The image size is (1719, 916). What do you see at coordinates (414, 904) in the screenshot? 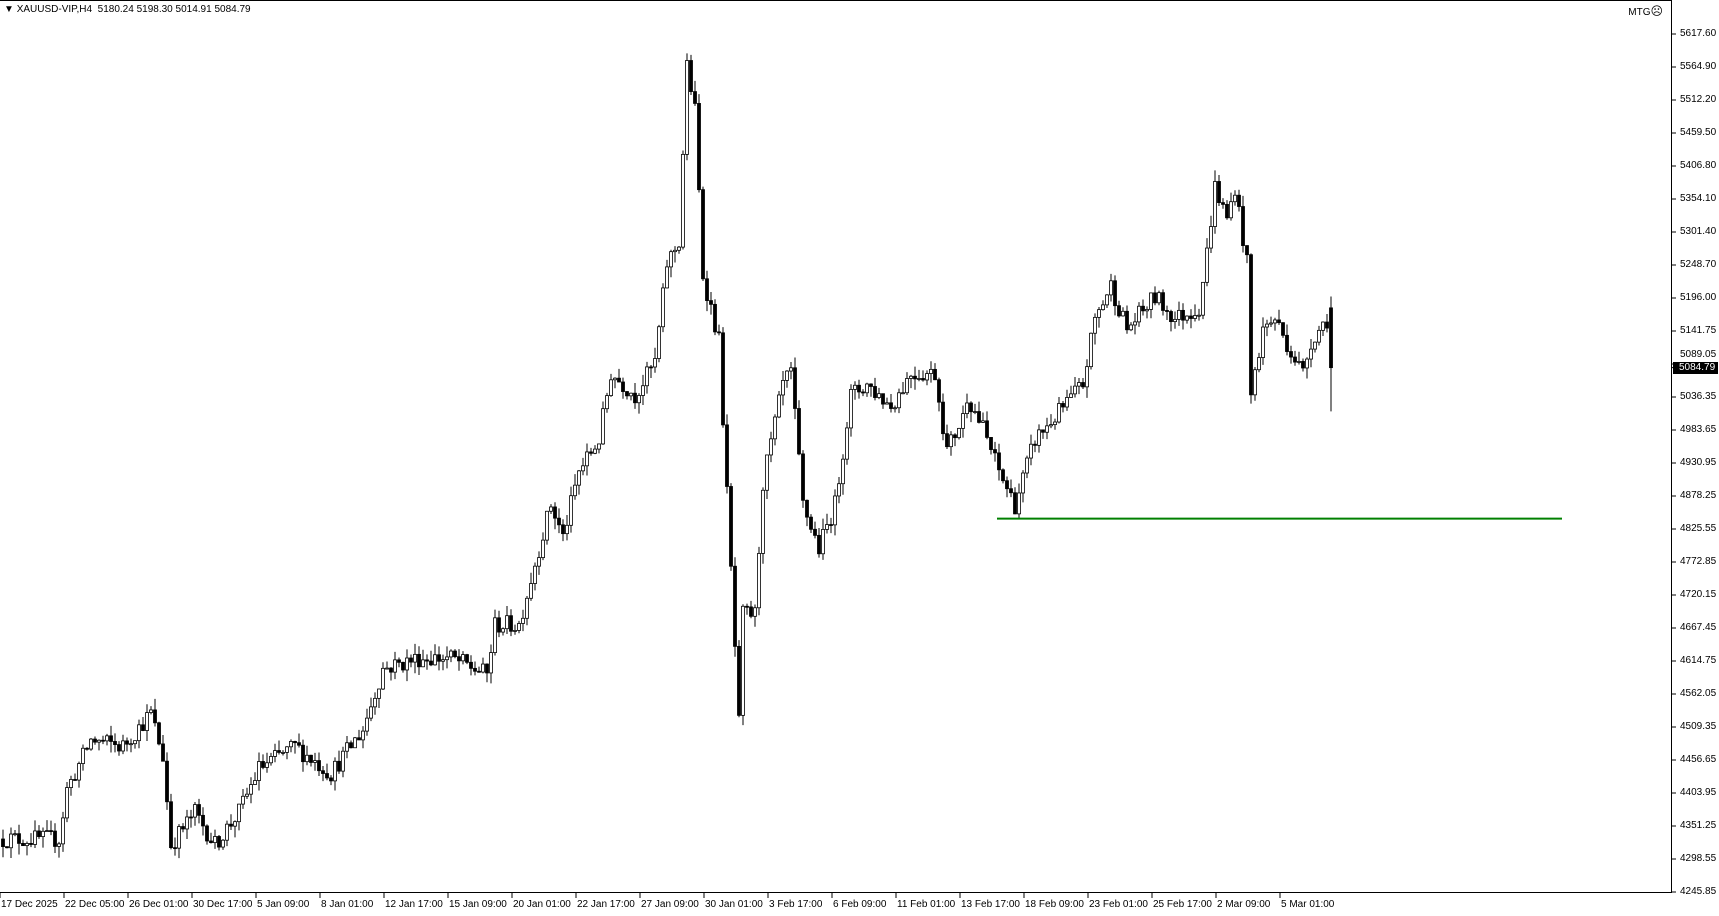
I see `time-tick-label: 12 Jan 17:00` at bounding box center [414, 904].